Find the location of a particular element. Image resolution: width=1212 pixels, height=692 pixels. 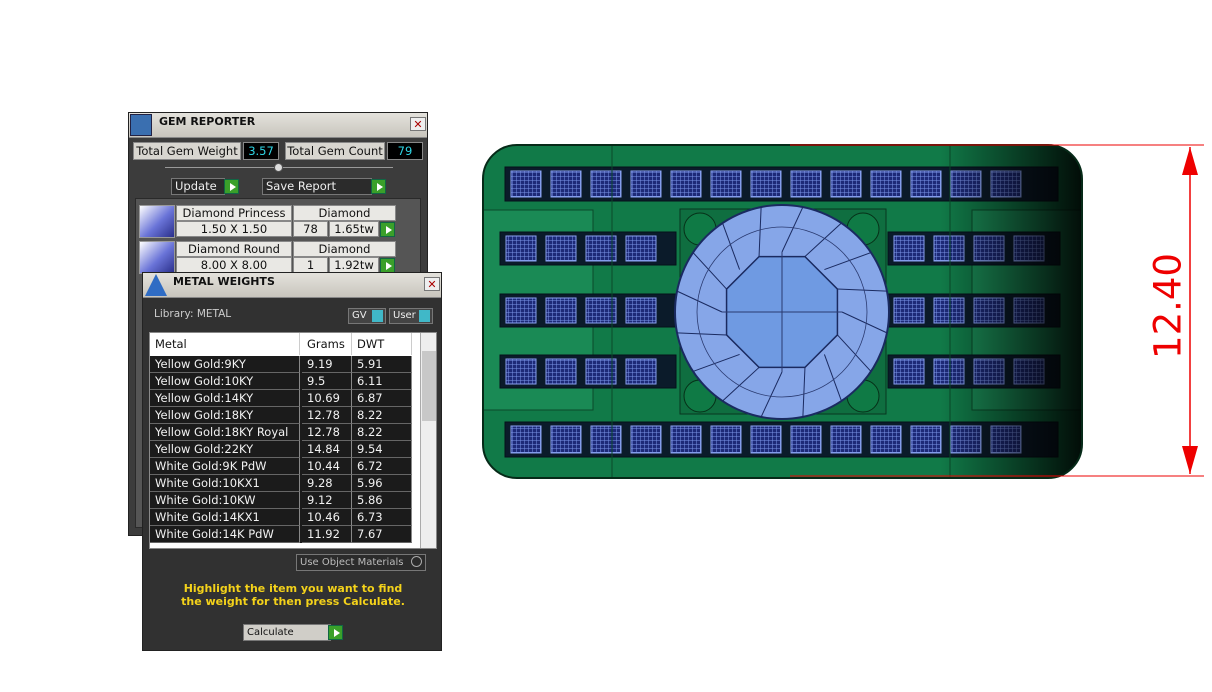

panel-title: METAL WEIGHTS is located at coordinates (224, 281).